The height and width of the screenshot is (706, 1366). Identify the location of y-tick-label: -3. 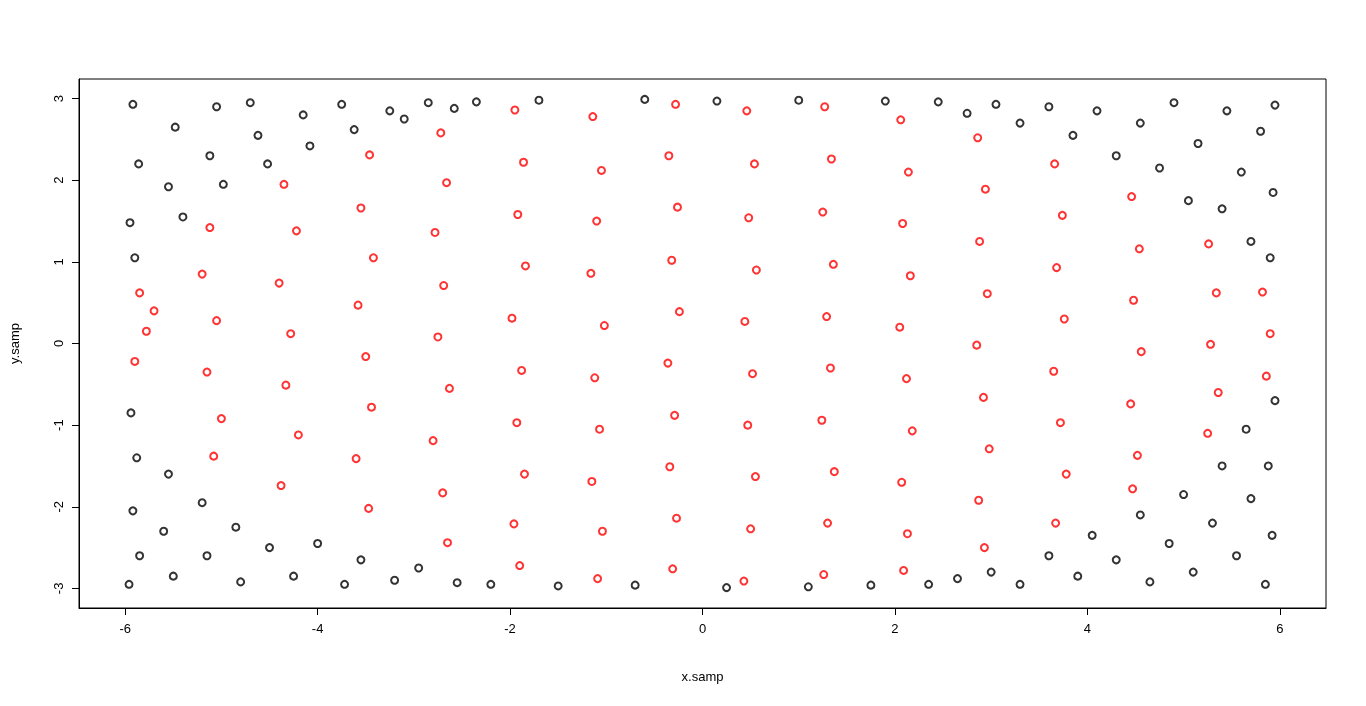
(58, 588).